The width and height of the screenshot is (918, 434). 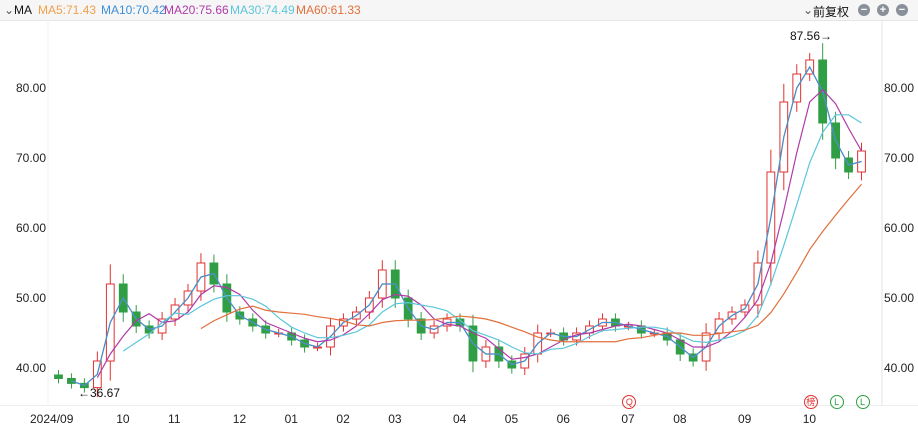 I want to click on y-tick-left: 60.00, so click(x=31, y=228).